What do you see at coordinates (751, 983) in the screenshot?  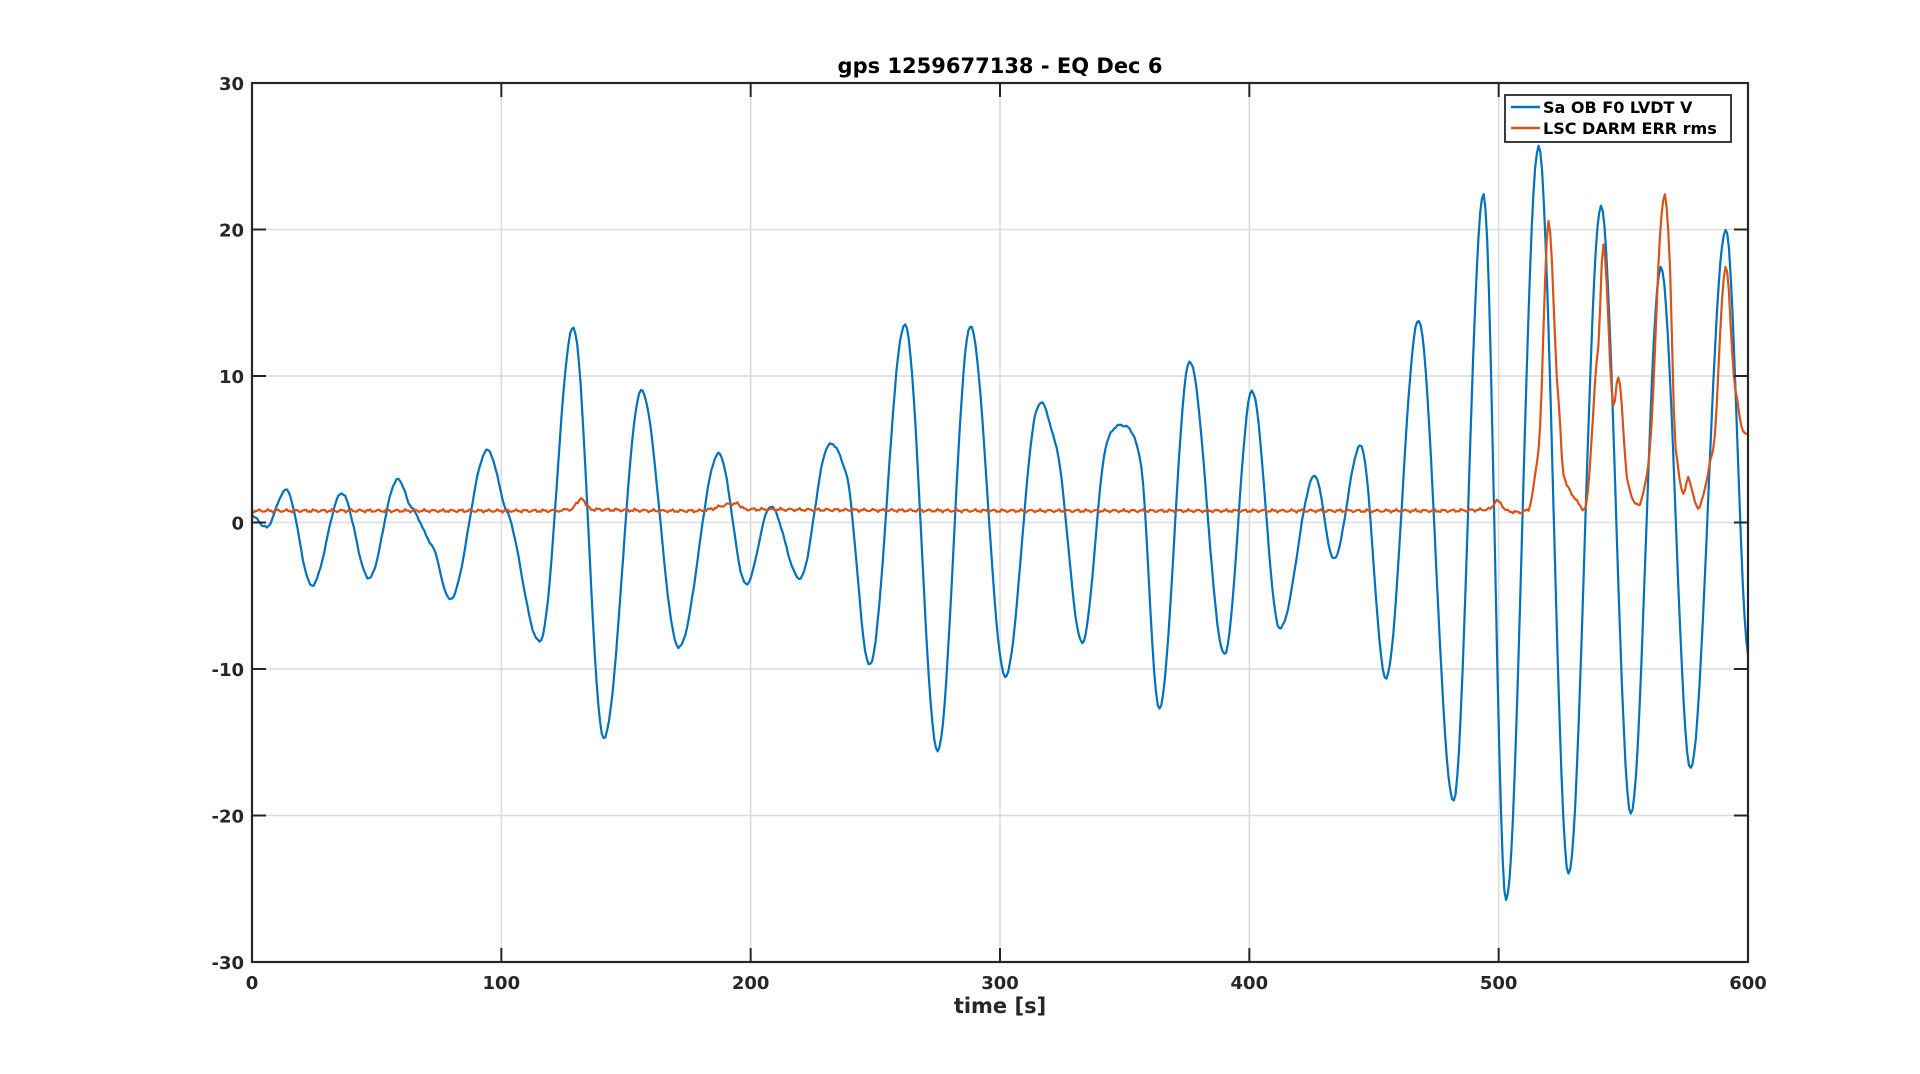 I see `x-tick-label: 200` at bounding box center [751, 983].